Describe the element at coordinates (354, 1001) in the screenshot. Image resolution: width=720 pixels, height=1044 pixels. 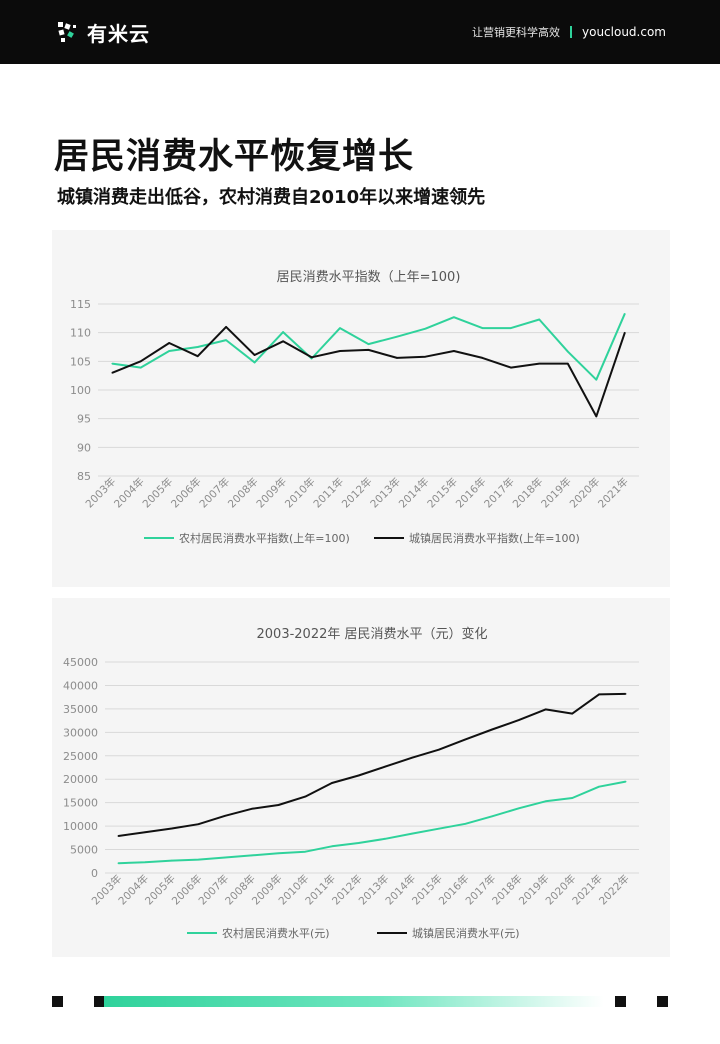
I see `footer-gradient-bar` at that location.